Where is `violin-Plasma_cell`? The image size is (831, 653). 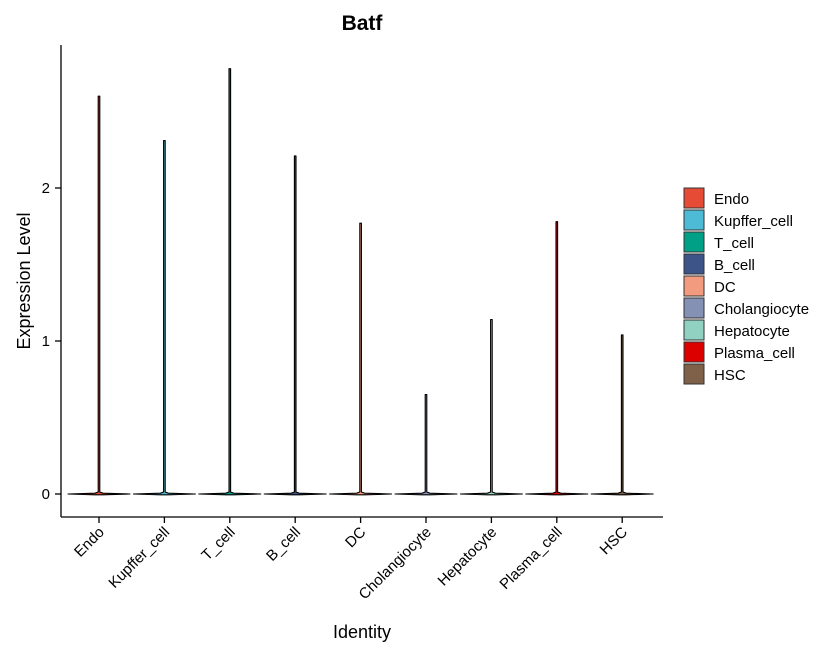 violin-Plasma_cell is located at coordinates (557, 358).